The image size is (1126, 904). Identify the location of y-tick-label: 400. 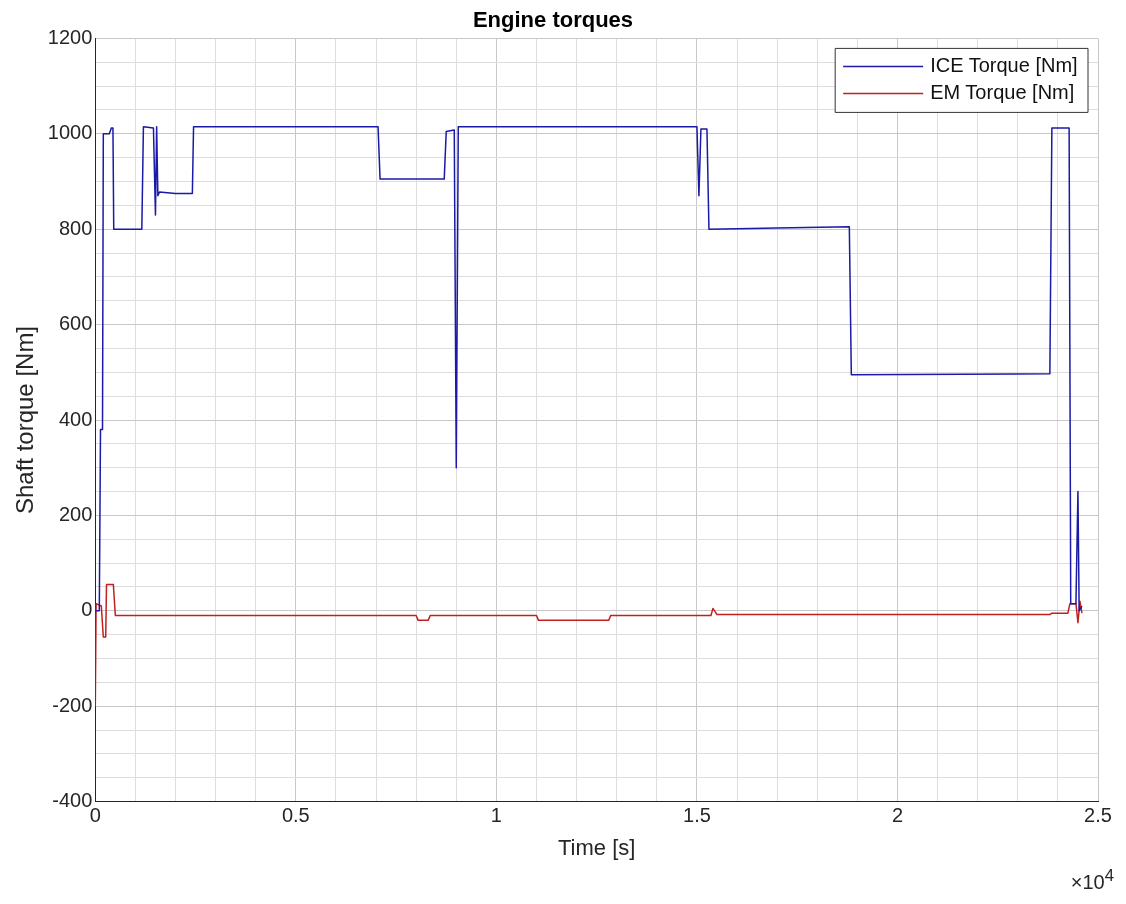
(75, 418).